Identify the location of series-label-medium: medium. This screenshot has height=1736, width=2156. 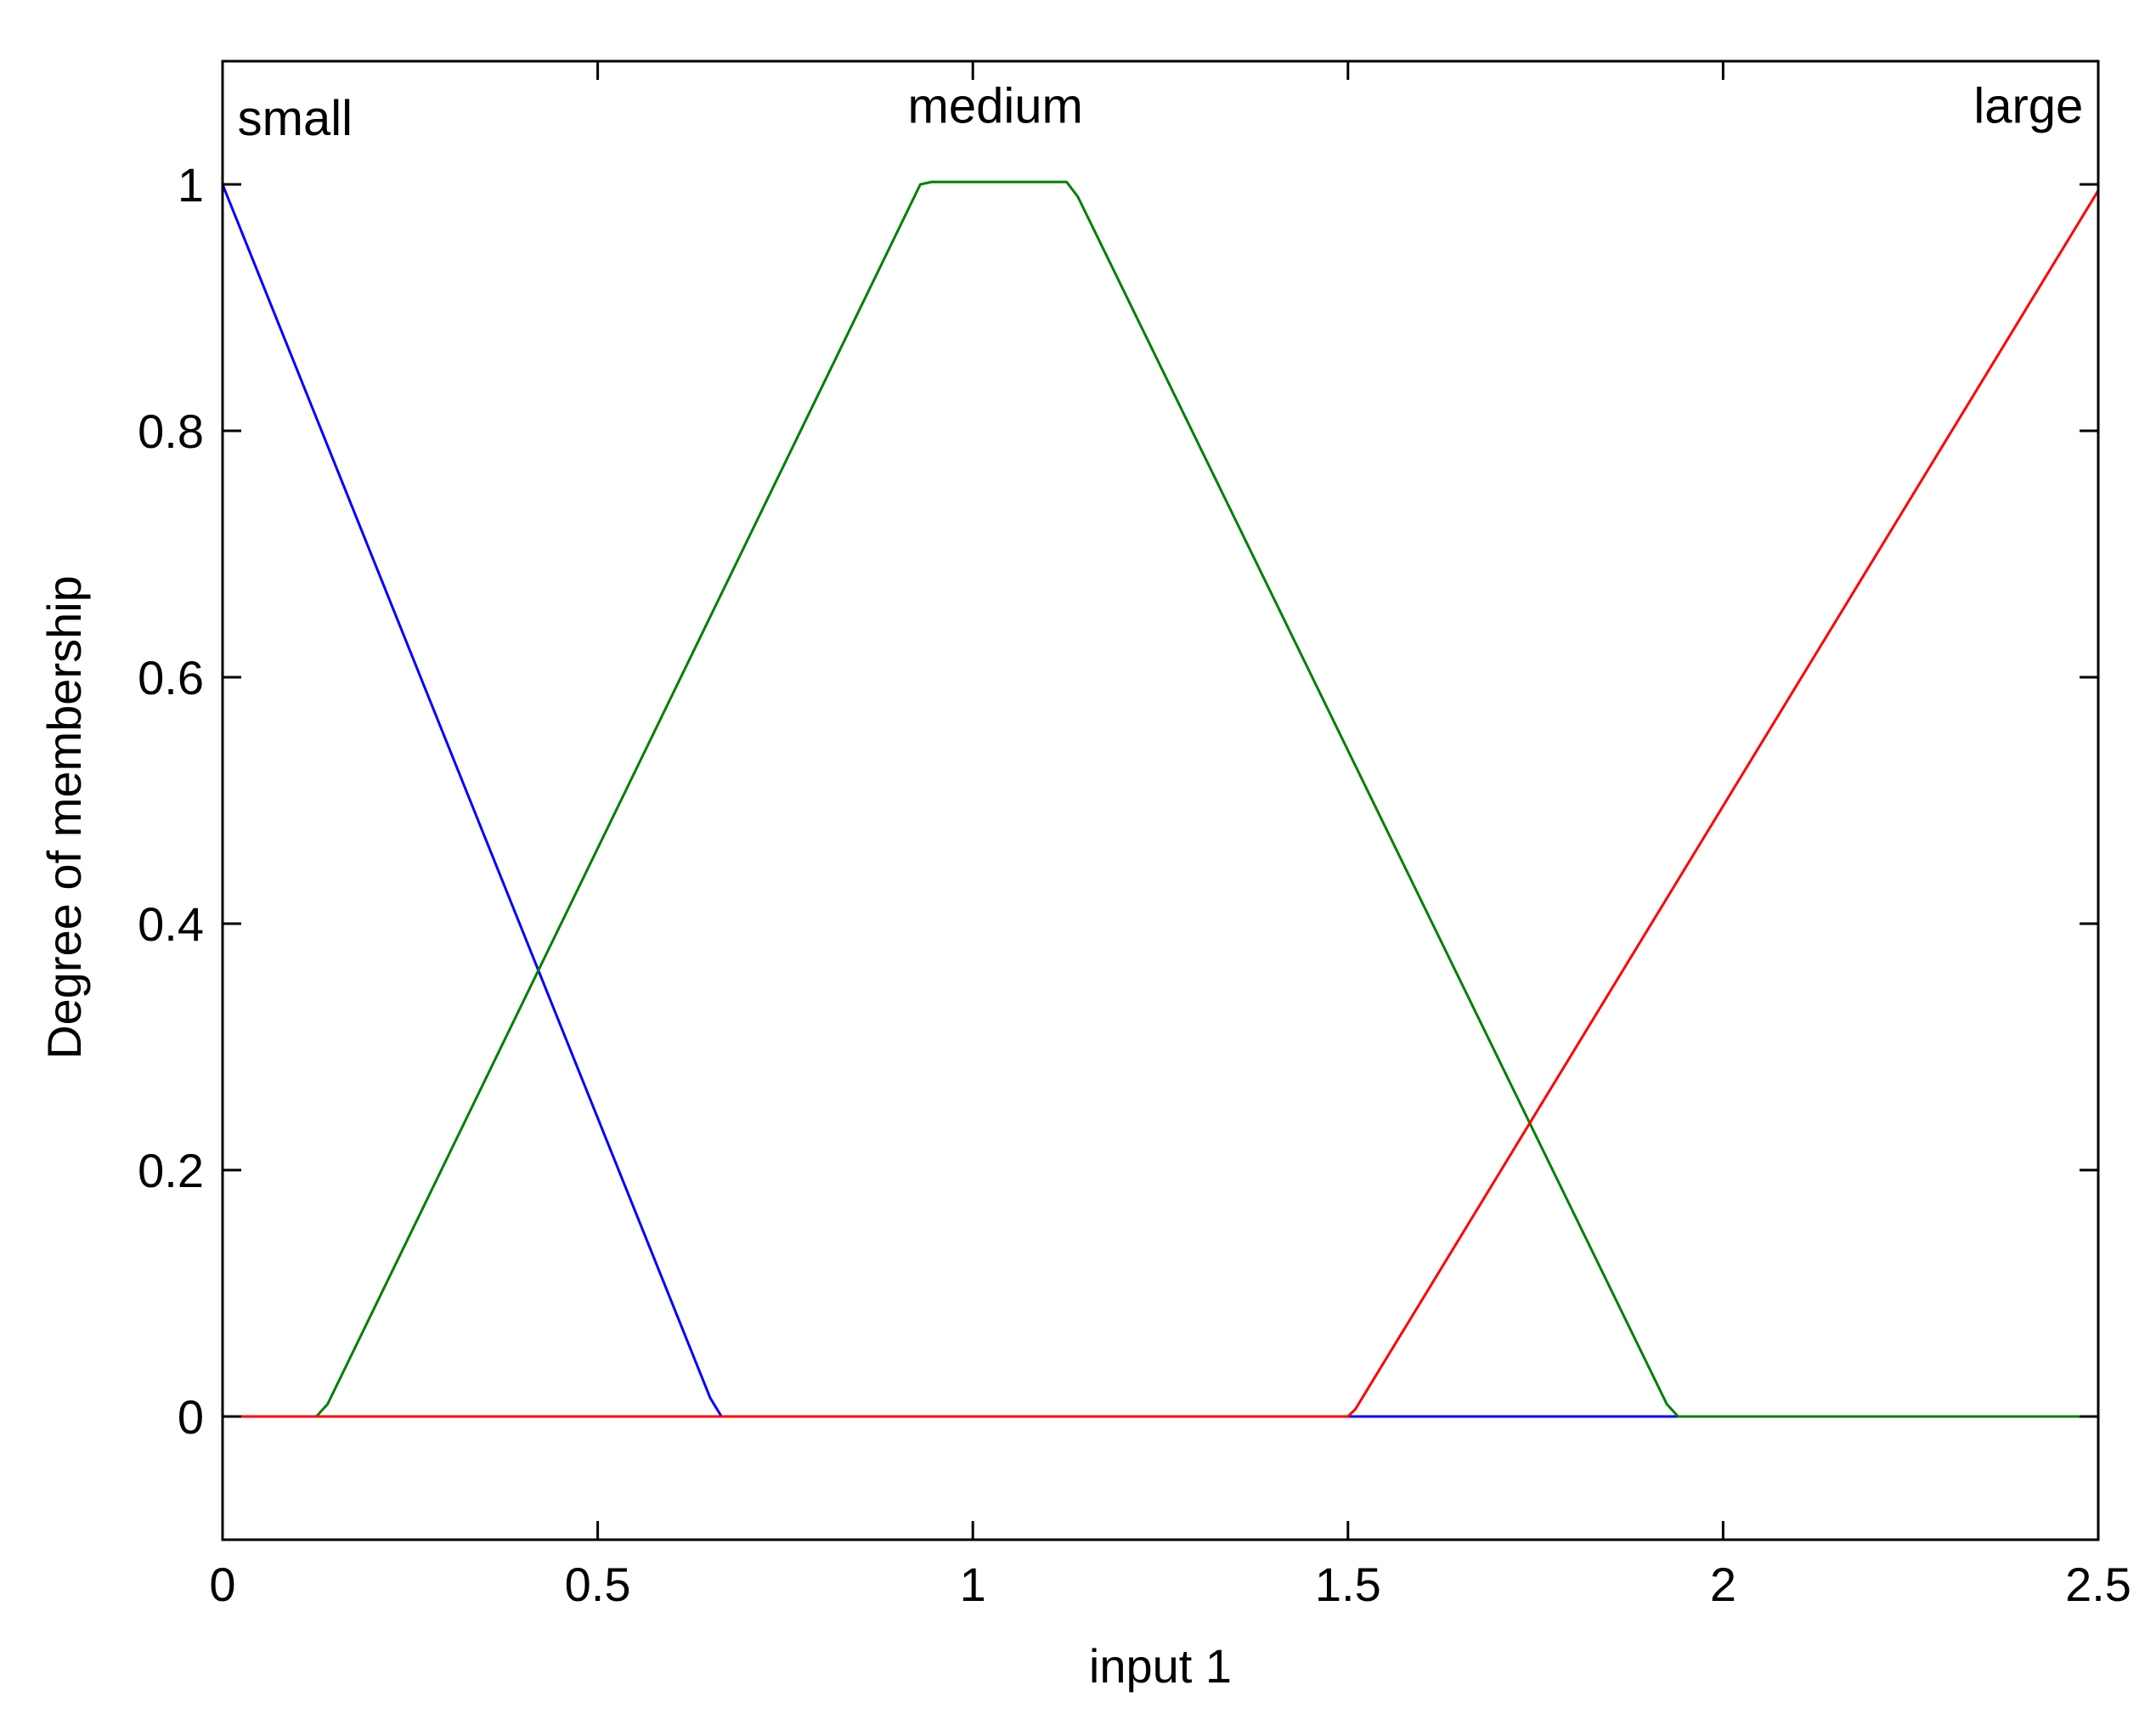
(995, 106).